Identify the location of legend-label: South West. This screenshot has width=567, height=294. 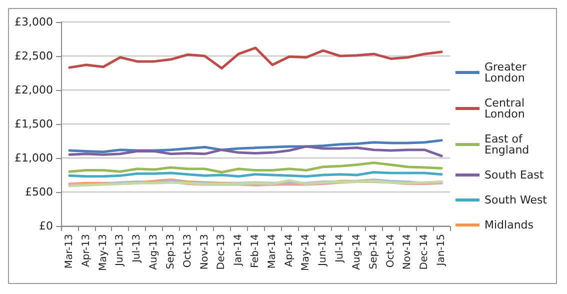
(516, 200).